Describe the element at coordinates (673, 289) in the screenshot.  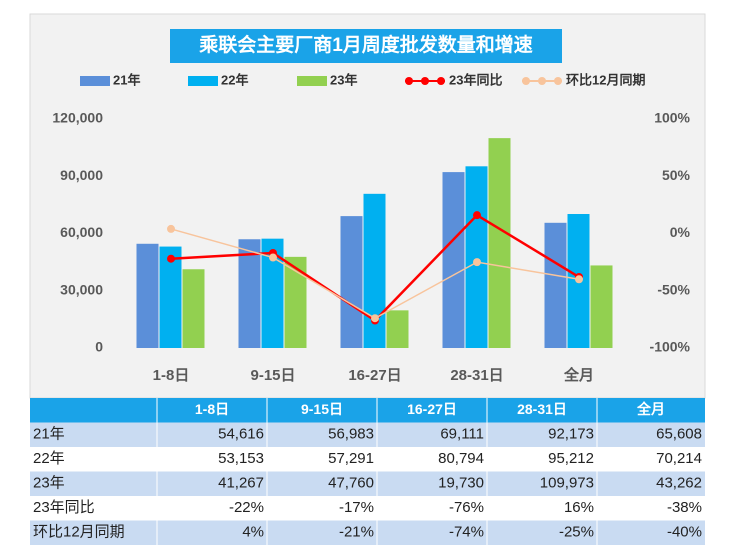
I see `y2-tick-label: -50%` at that location.